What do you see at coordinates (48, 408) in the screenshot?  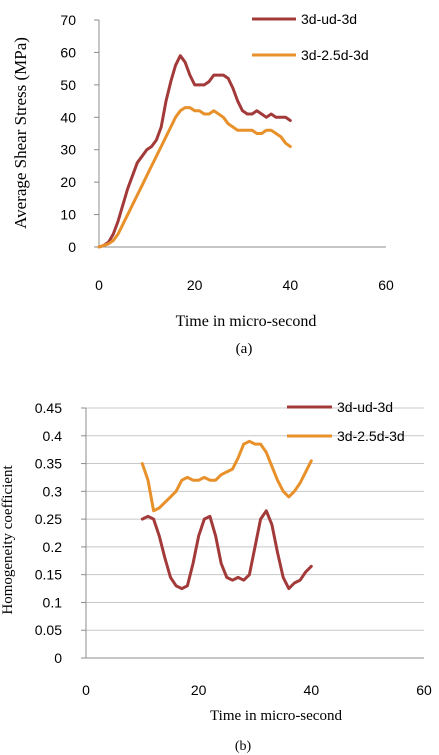 I see `chart-b-y-tick-label-9: 0.45` at bounding box center [48, 408].